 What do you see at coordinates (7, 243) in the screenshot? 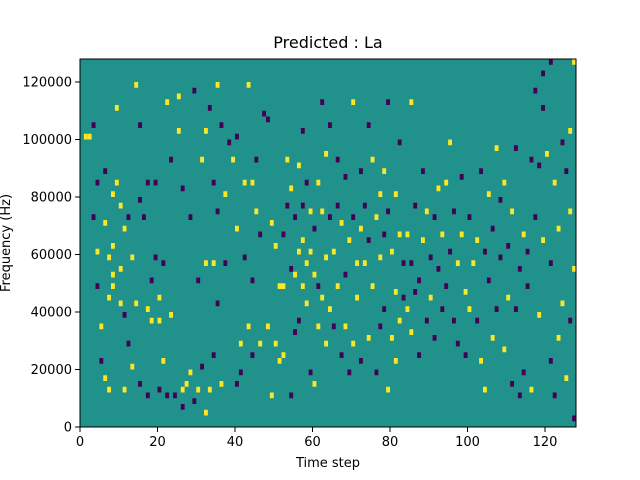
I see `y-axis-label: Frequency (Hz)` at bounding box center [7, 243].